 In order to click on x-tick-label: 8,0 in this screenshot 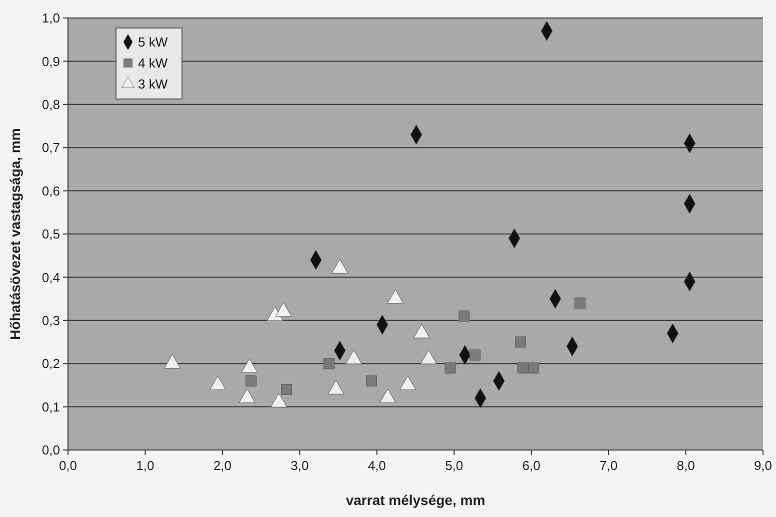, I will do `click(685, 465)`.